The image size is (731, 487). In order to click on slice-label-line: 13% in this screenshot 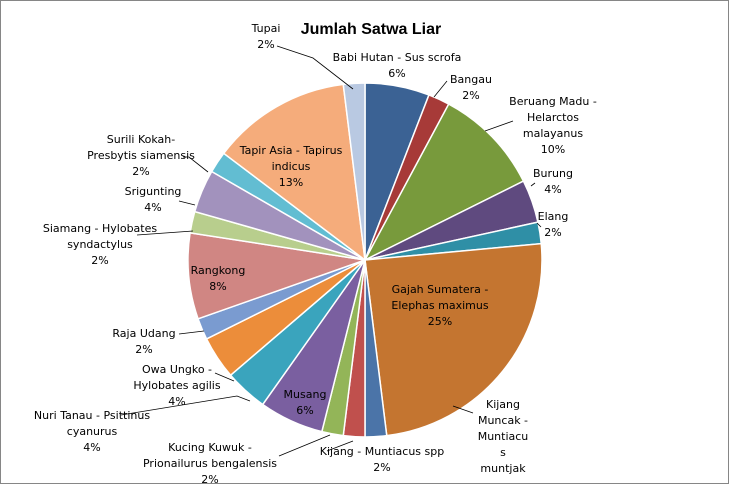, I will do `click(291, 182)`.